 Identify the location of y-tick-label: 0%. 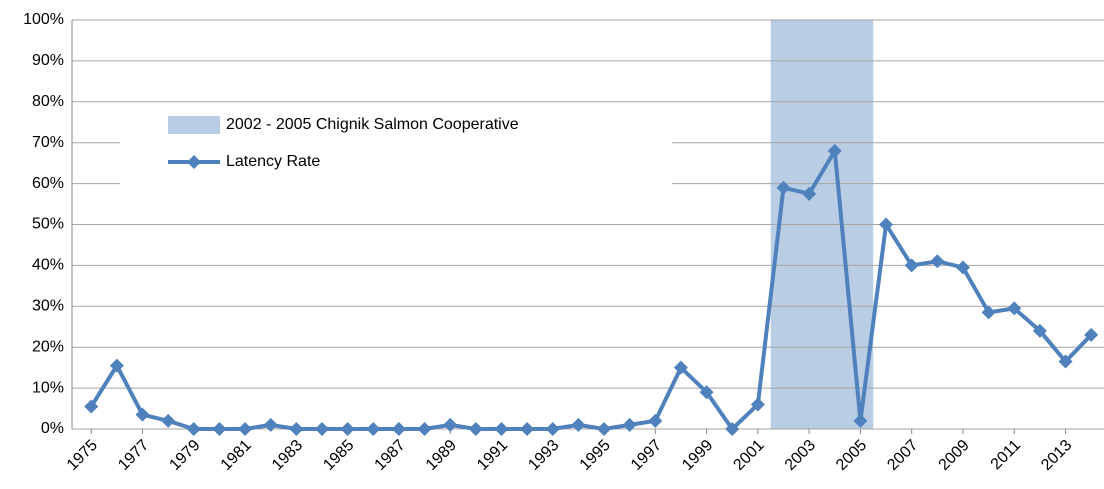
(52, 428).